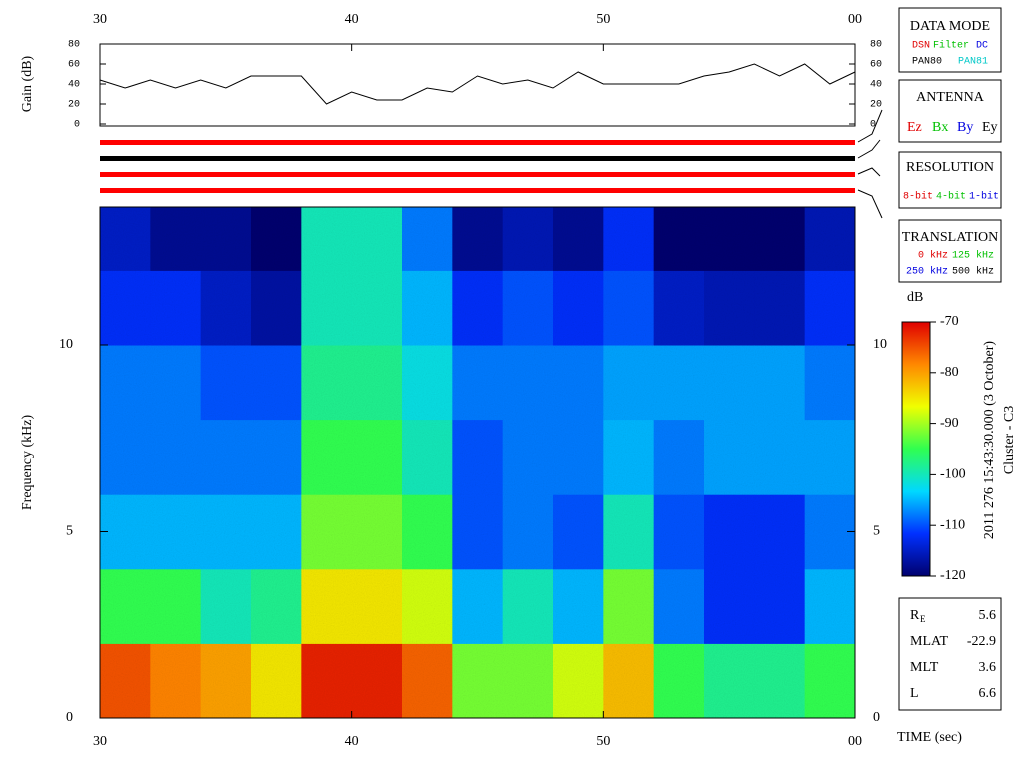  I want to click on colorbar-tick-label: -120, so click(953, 575).